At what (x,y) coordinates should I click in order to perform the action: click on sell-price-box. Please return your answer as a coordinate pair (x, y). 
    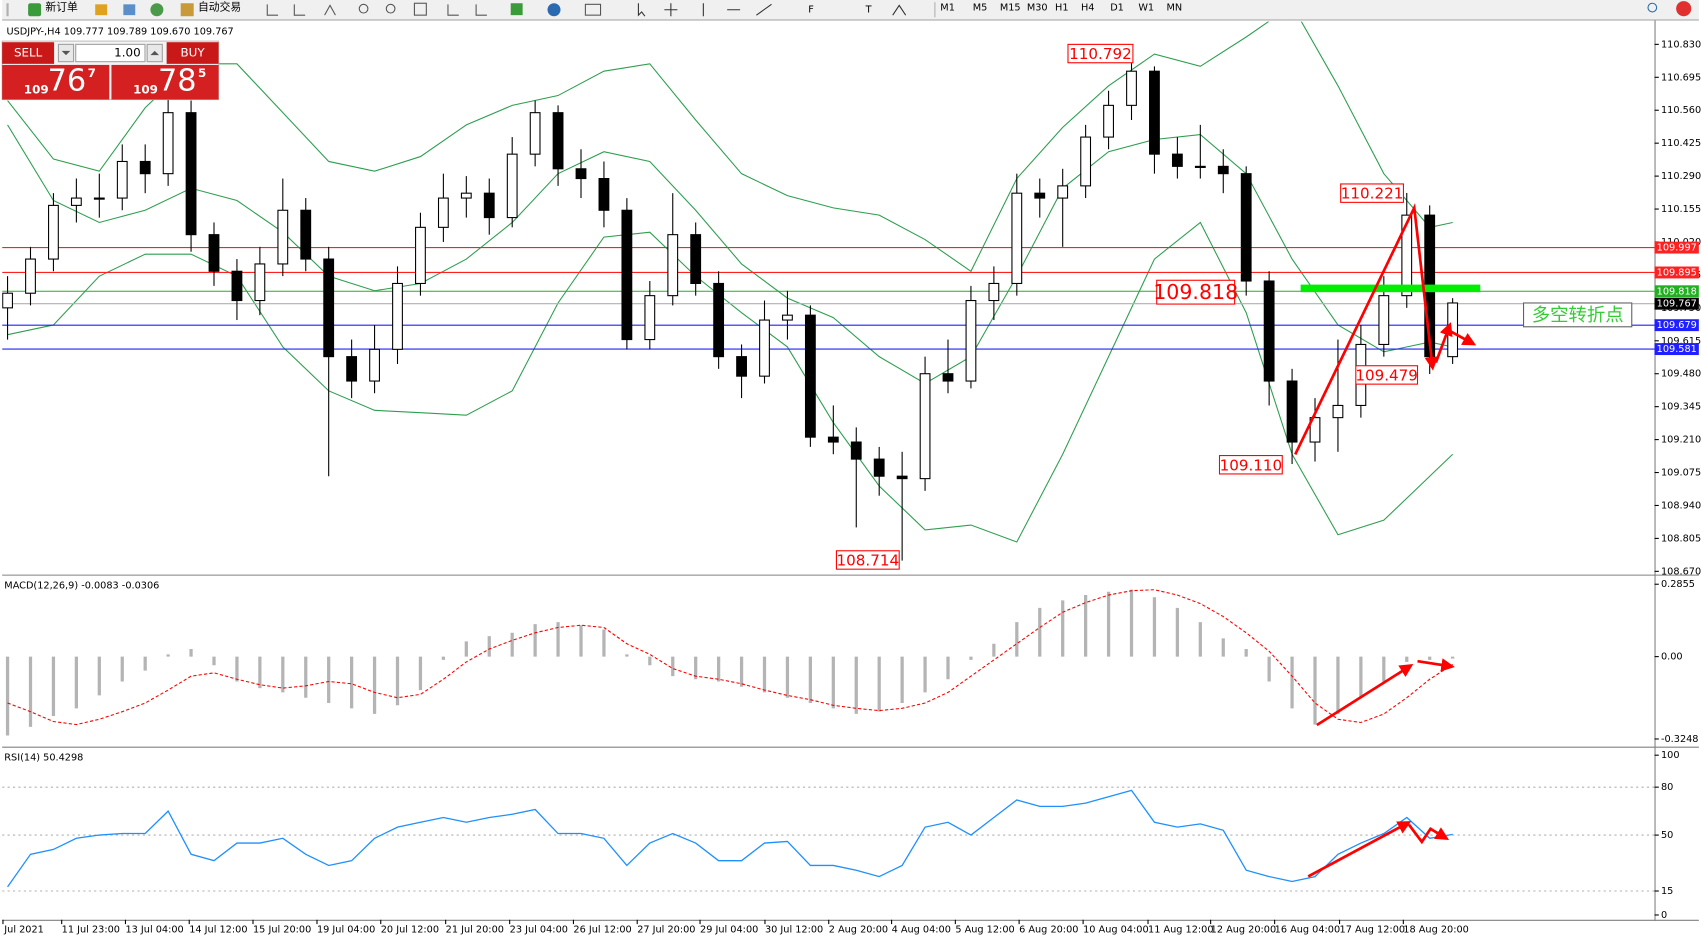
    Looking at the image, I should click on (56, 82).